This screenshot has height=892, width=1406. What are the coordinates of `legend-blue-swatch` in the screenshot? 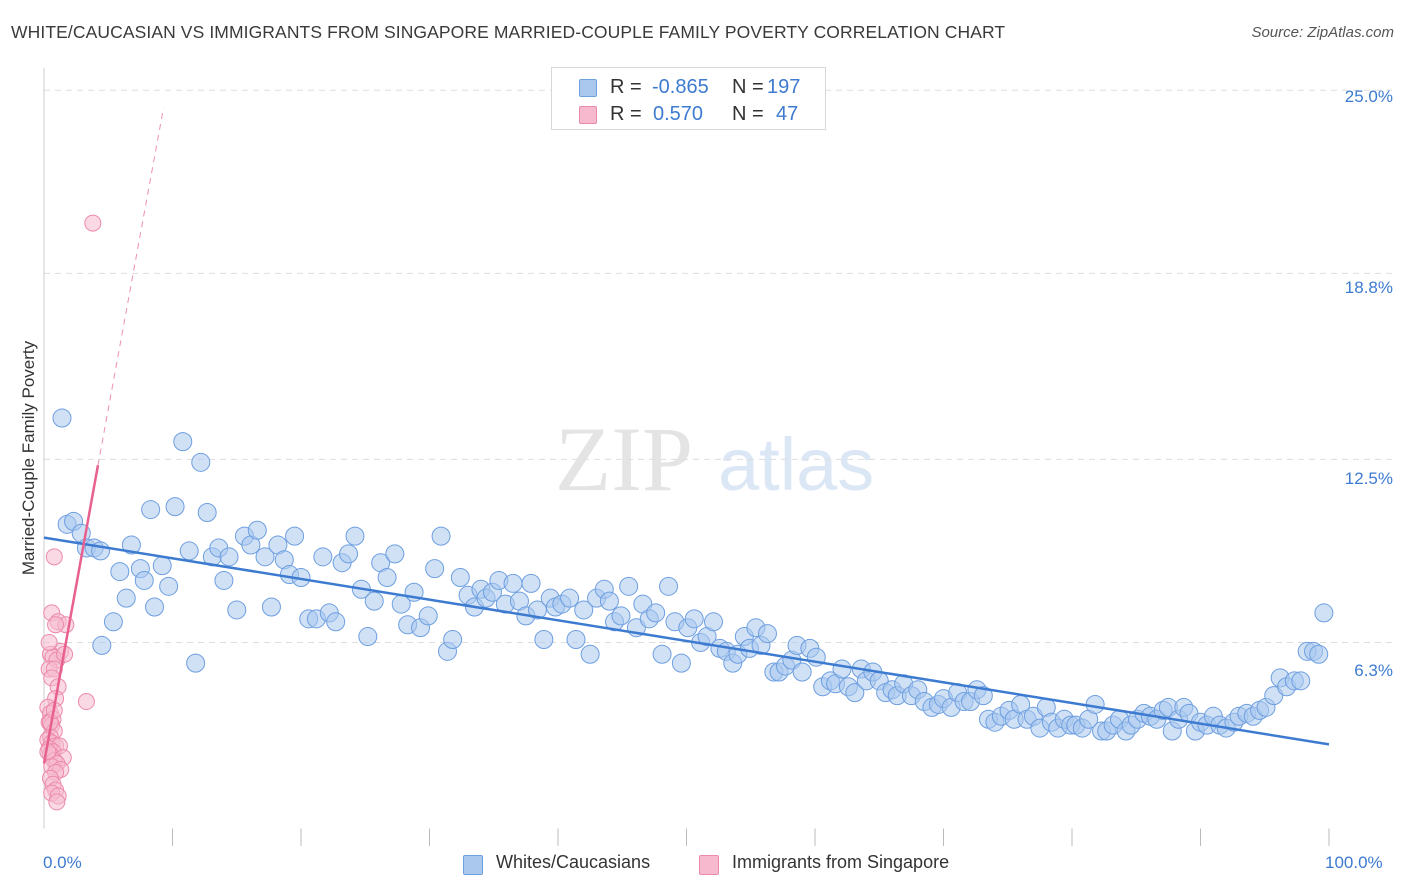 It's located at (473, 865).